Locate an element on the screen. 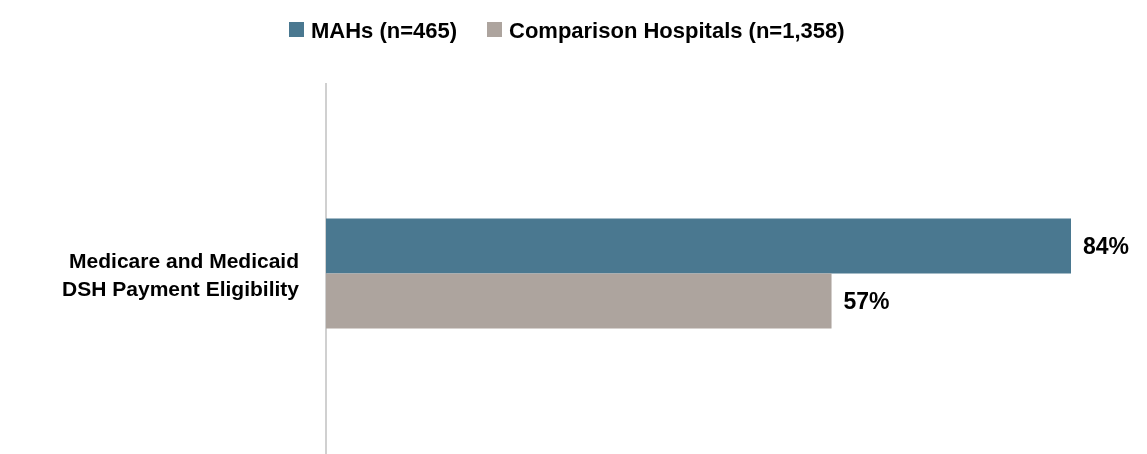  legend-label: MAHs (n=465) is located at coordinates (384, 30).